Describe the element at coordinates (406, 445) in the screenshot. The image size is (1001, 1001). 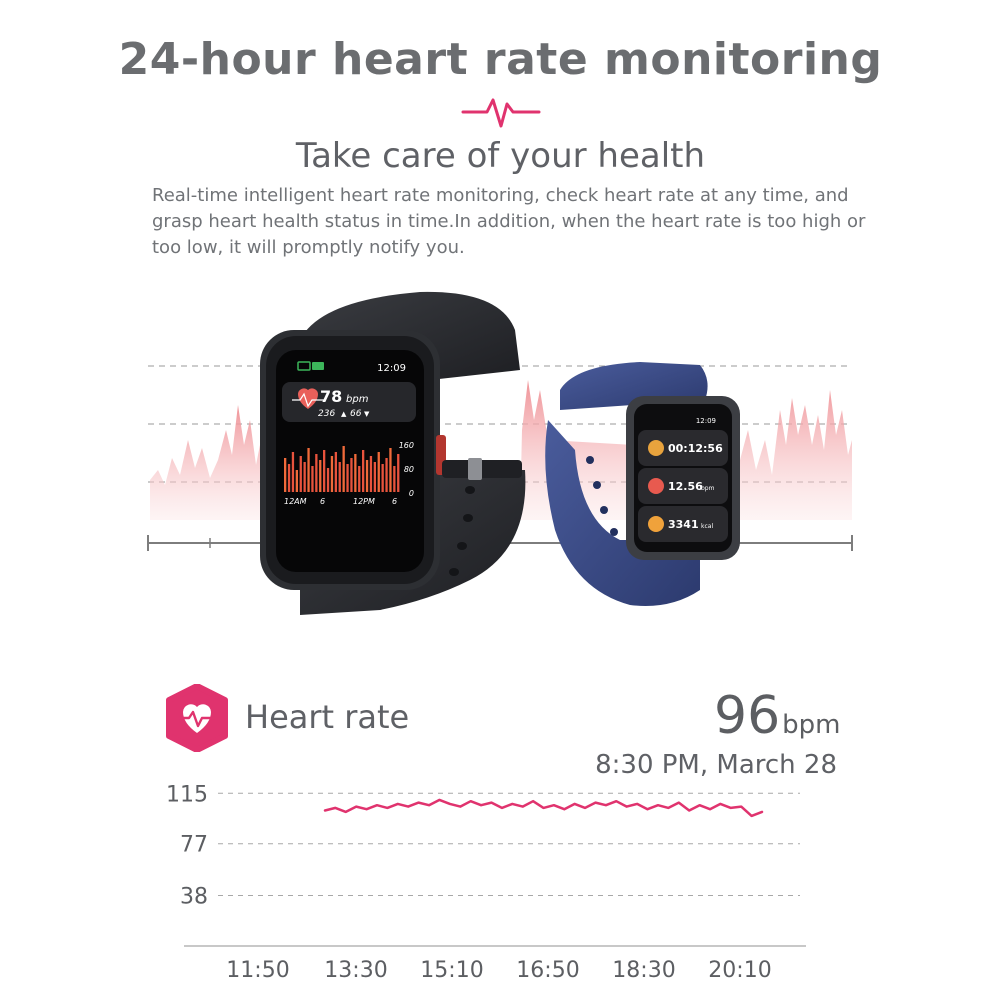
I see `black-watch-scale-top: 160` at that location.